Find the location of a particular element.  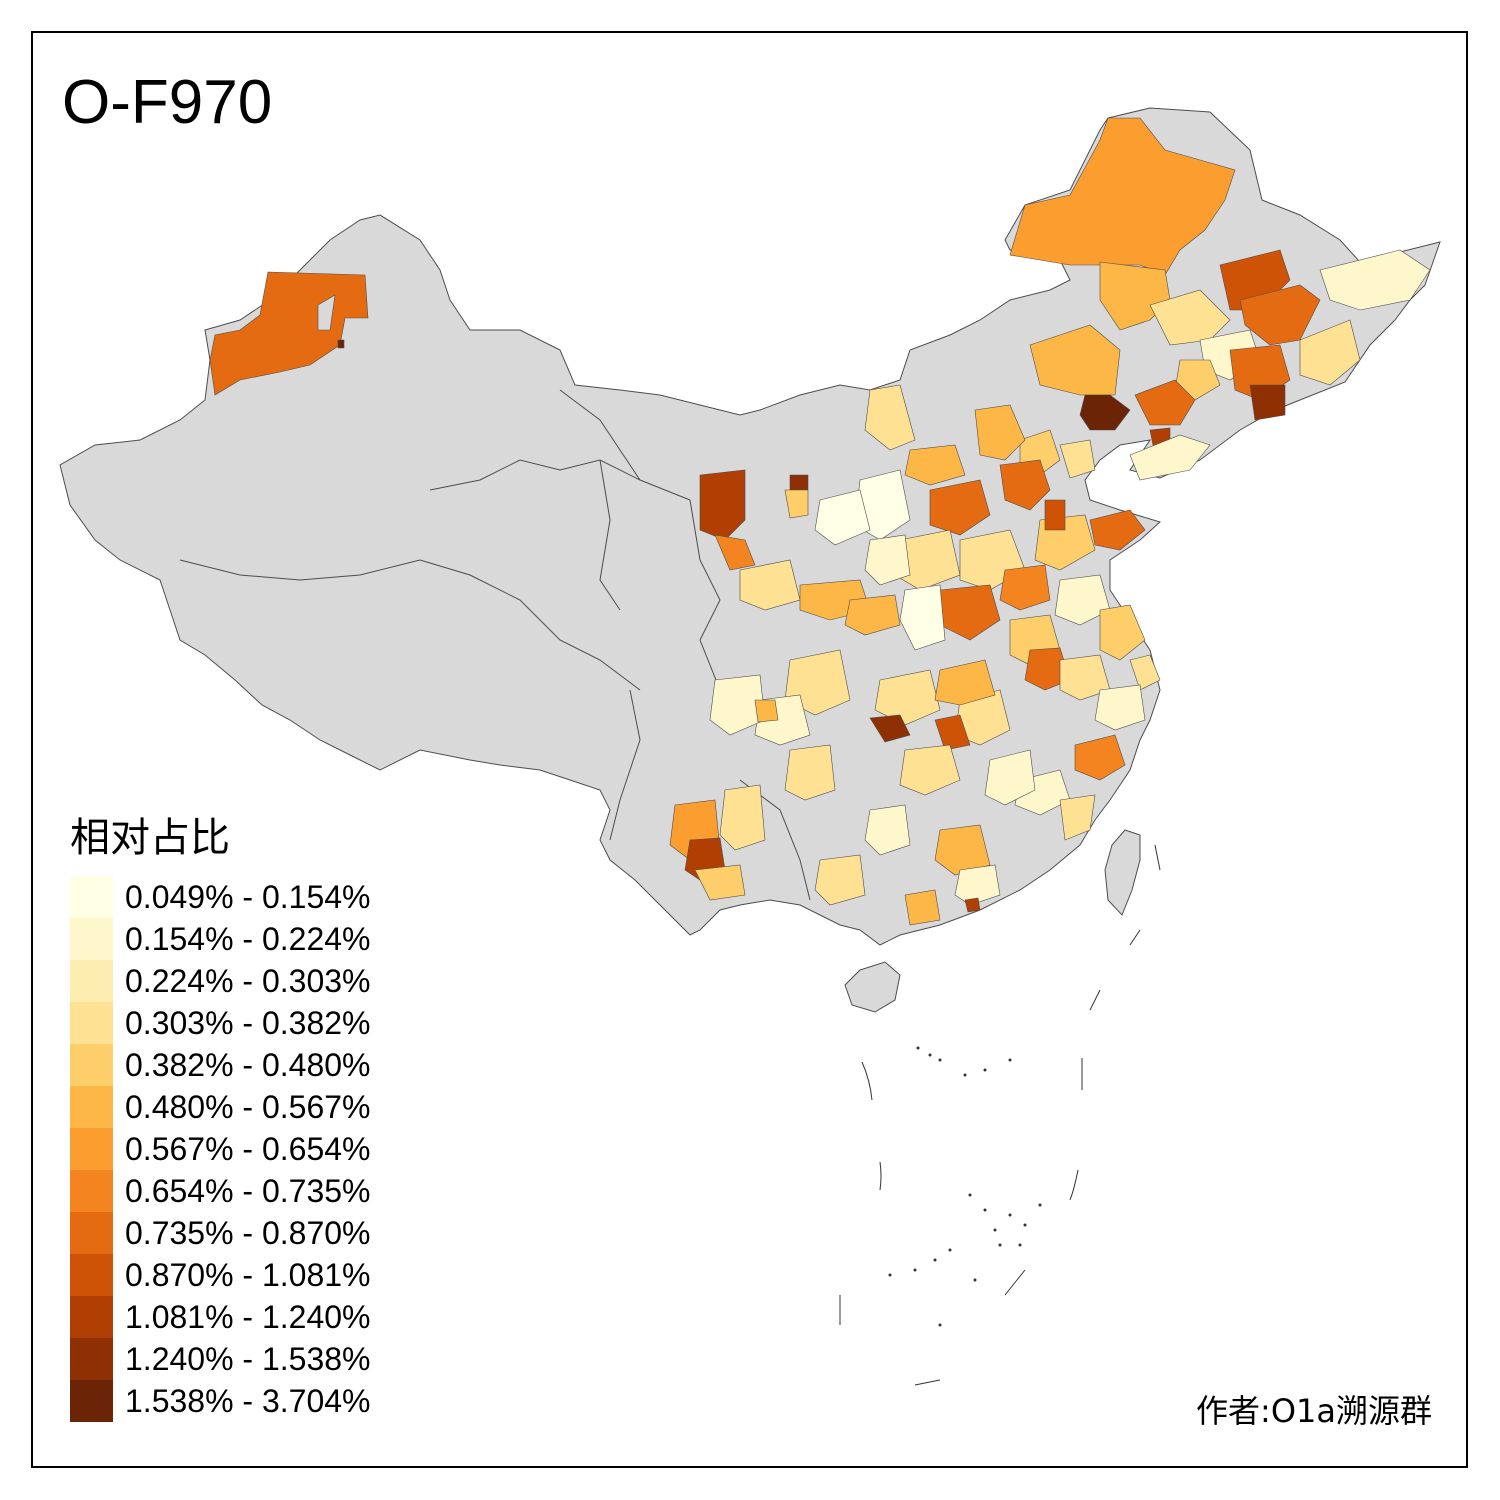

region-hohhot is located at coordinates (890, 417).